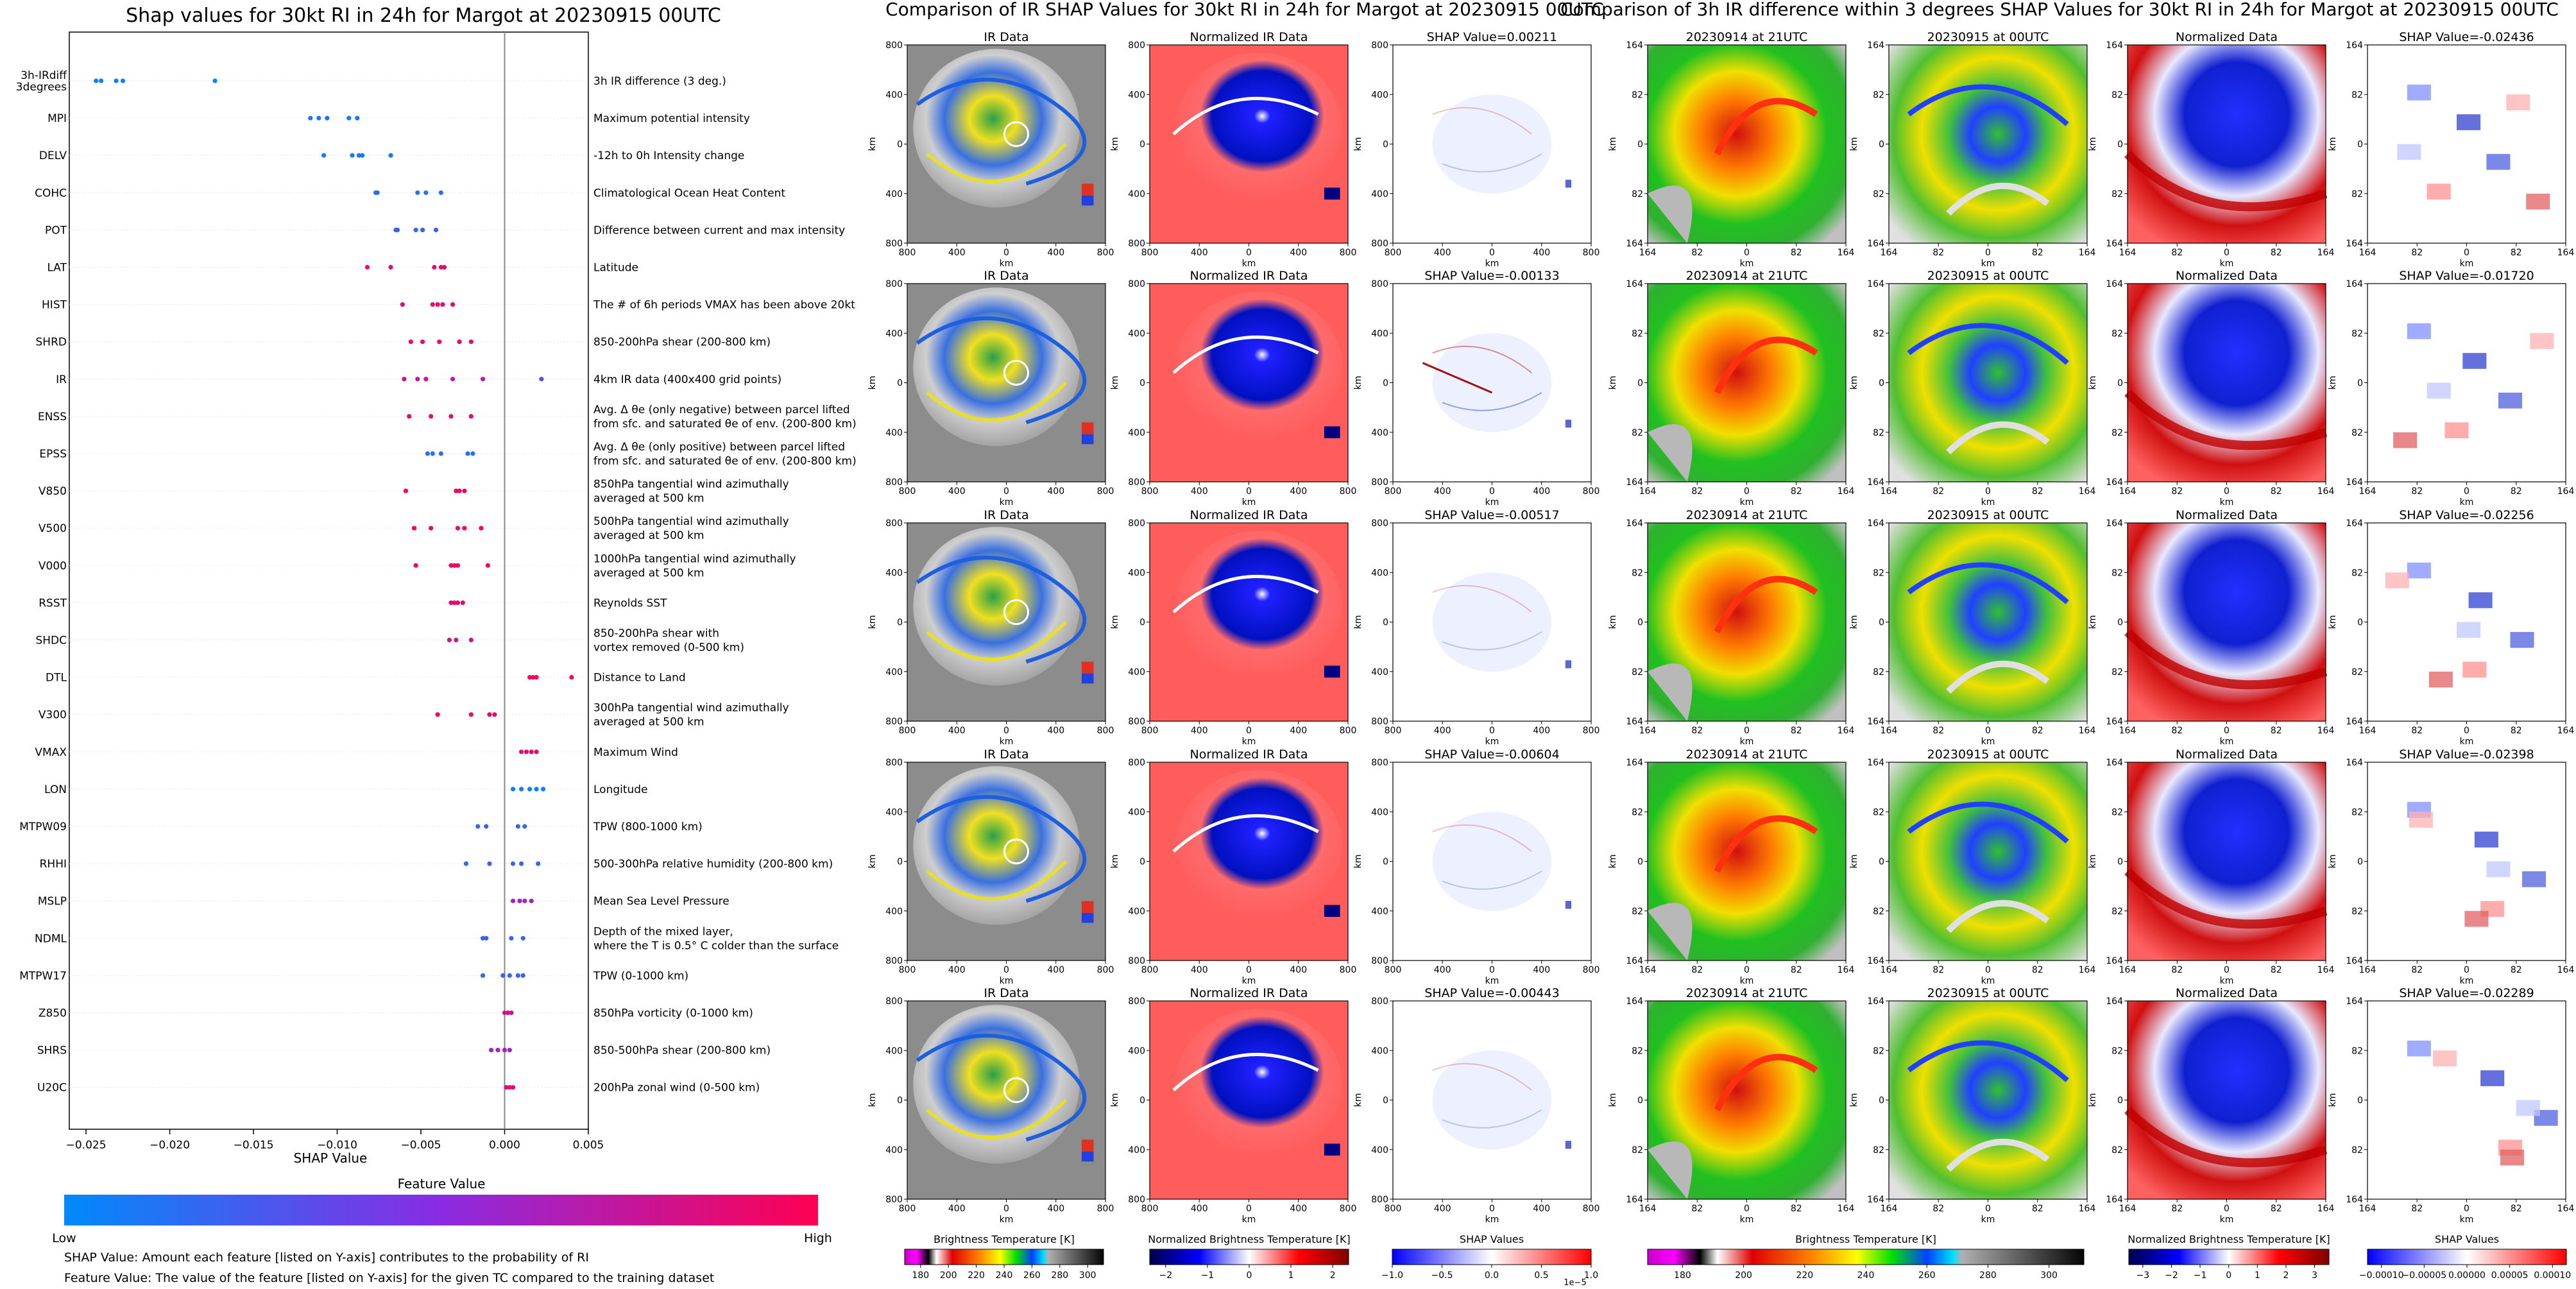  Describe the element at coordinates (976, 1275) in the screenshot. I see `ir-brightness-colorbar-tick-label: 220` at that location.